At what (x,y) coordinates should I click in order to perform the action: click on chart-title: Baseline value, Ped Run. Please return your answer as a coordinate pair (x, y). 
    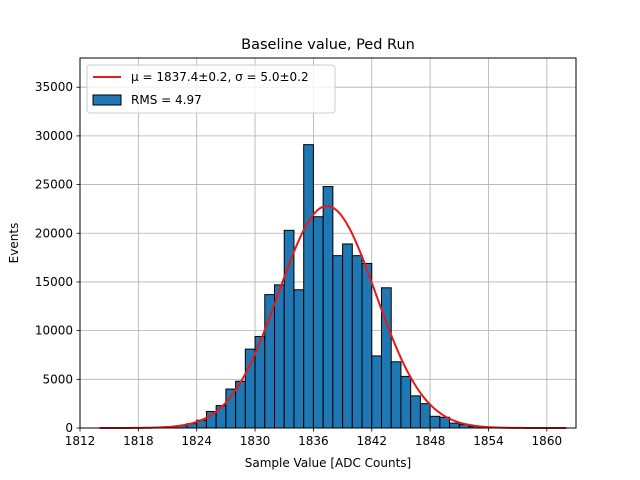
    Looking at the image, I should click on (328, 45).